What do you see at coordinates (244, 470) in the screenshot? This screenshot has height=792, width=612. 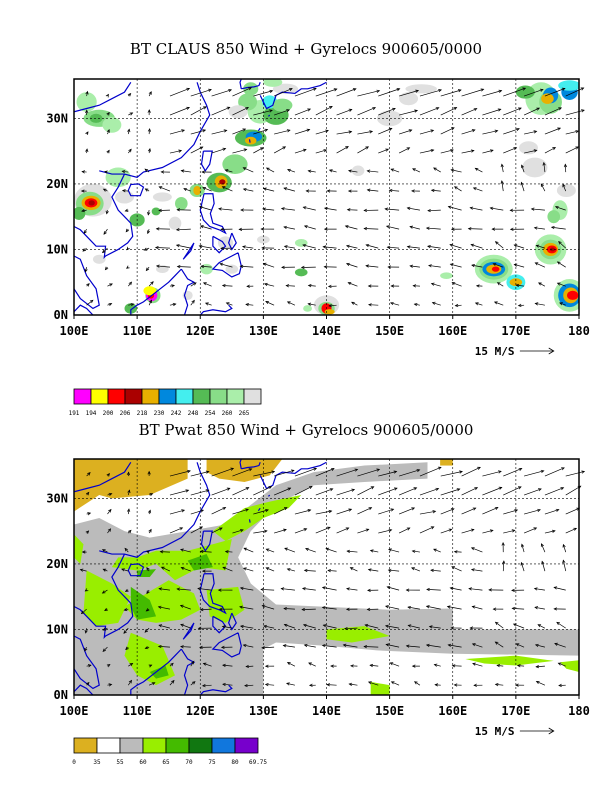 I see `moisture-shading` at bounding box center [244, 470].